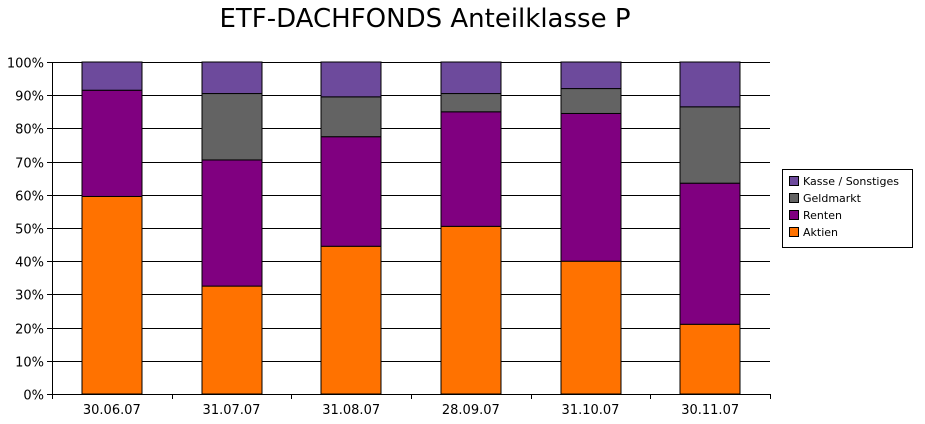 This screenshot has width=925, height=424. I want to click on legend: Kasse / Sonstiges Geldmarkt Renten Aktien, so click(847, 208).